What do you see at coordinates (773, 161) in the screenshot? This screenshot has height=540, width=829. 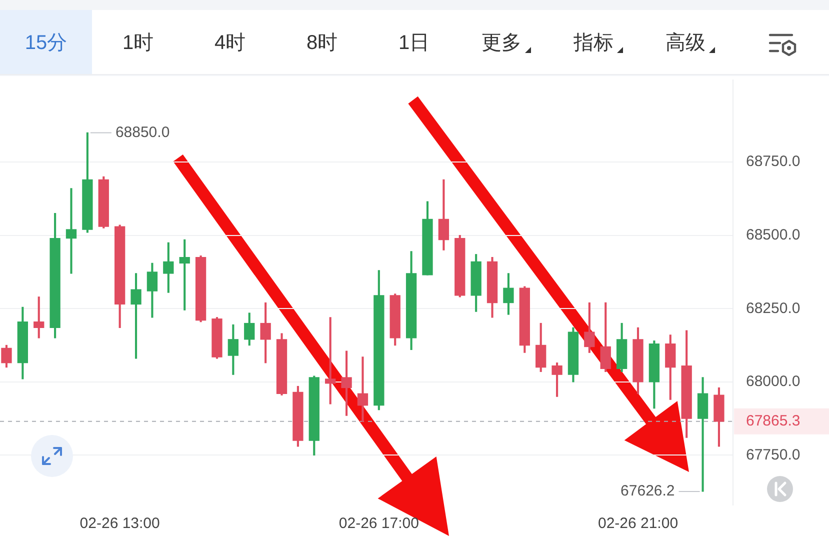 I see `y-tick-label: 68750.0` at bounding box center [773, 161].